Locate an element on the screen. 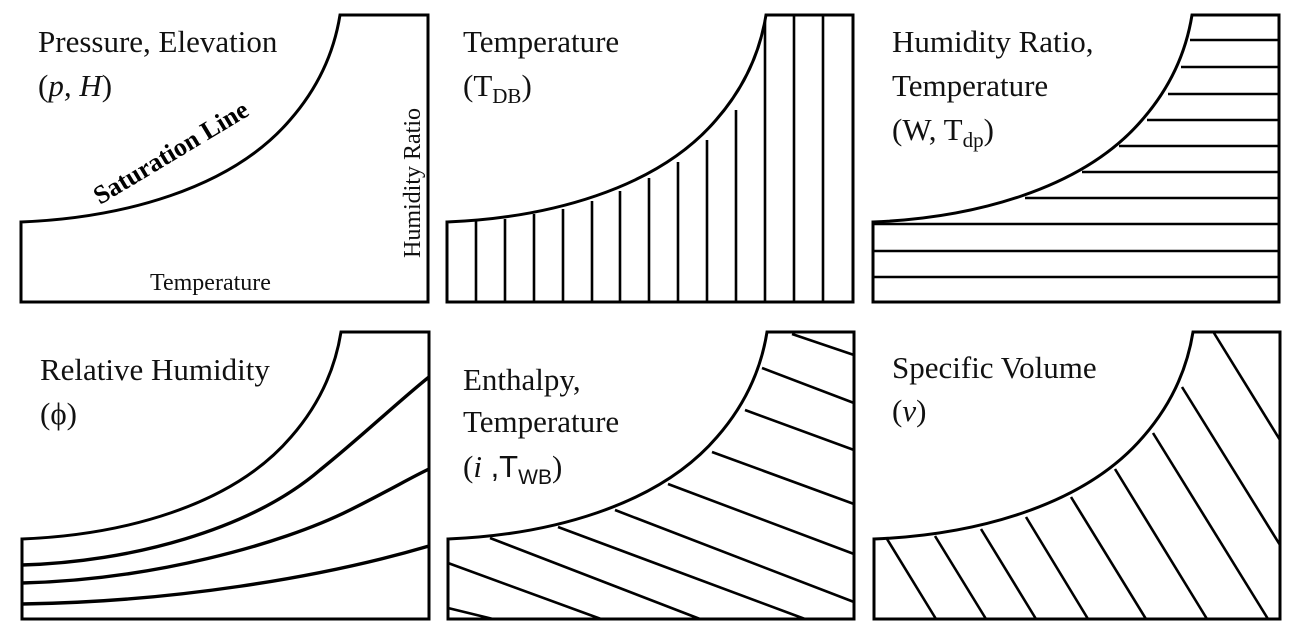 This screenshot has height=627, width=1308. saturation-line-label: Saturation Line is located at coordinates (170, 152).